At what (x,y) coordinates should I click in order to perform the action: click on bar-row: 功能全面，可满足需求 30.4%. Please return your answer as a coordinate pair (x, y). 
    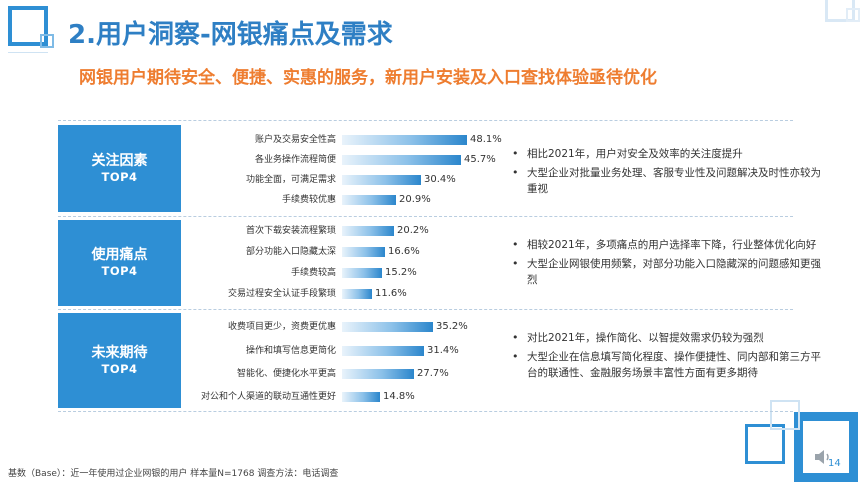
    Looking at the image, I should click on (342, 180).